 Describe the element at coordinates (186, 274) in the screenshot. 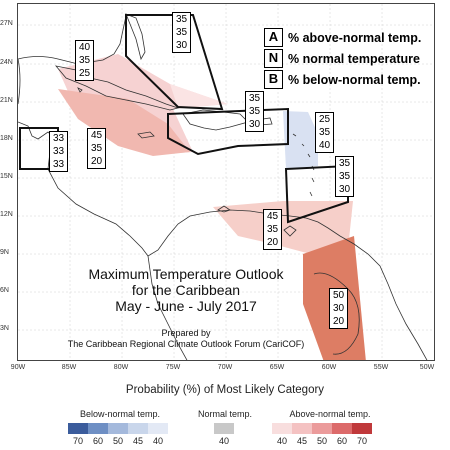

I see `title-line-1: Maximum Temperature Outlook` at that location.